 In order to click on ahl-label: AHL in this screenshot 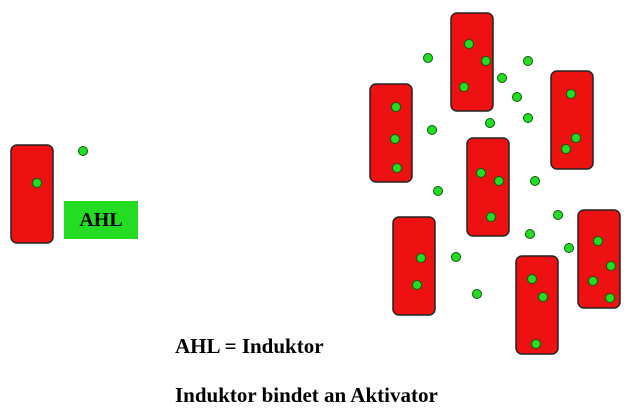, I will do `click(101, 220)`.